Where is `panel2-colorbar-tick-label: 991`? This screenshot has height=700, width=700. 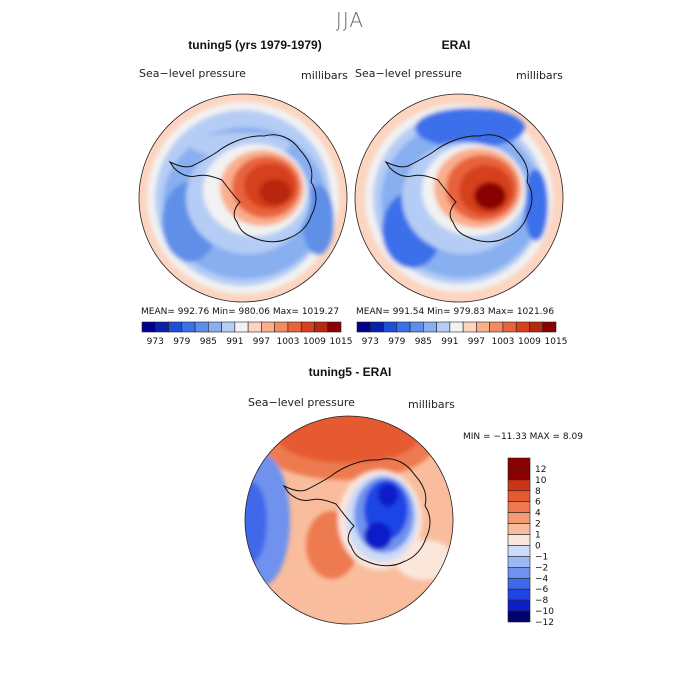
panel2-colorbar-tick-label: 991 is located at coordinates (449, 342).